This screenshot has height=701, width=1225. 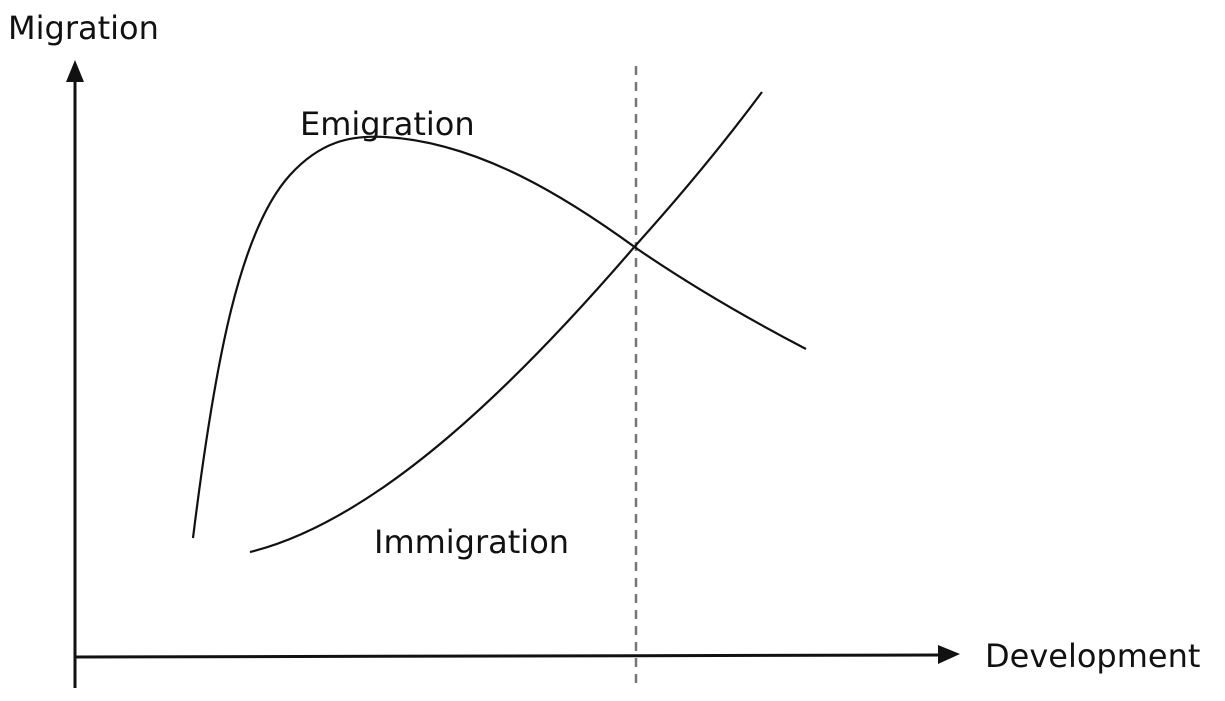 What do you see at coordinates (1093, 656) in the screenshot?
I see `x-axis-label: Development` at bounding box center [1093, 656].